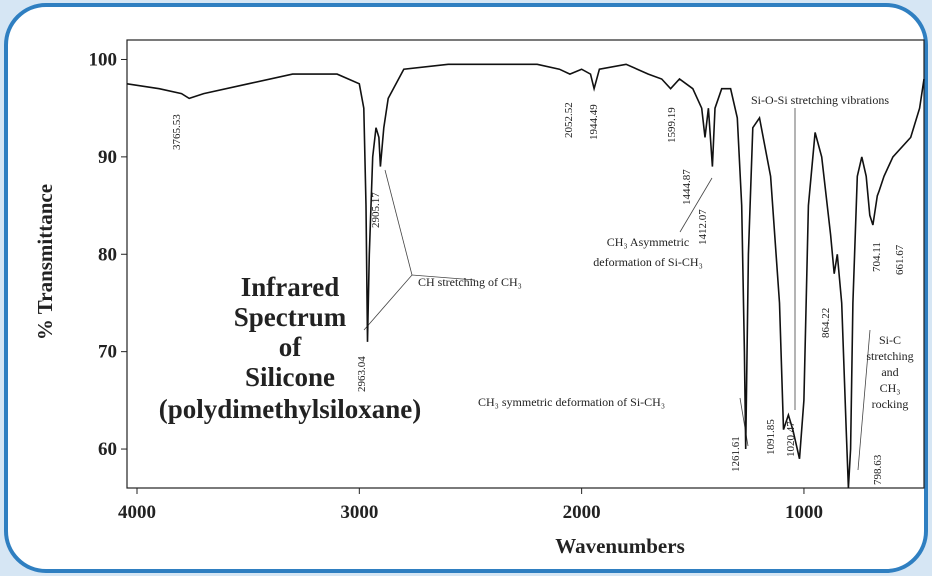 The height and width of the screenshot is (576, 932). I want to click on peak-label: 1020.47, so click(791, 439).